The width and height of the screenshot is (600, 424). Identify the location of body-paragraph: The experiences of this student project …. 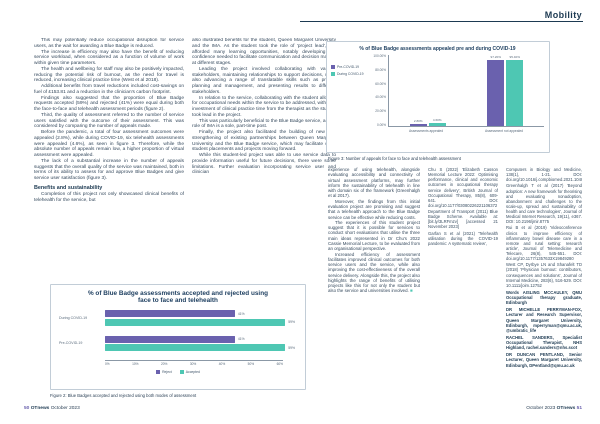
(374, 235).